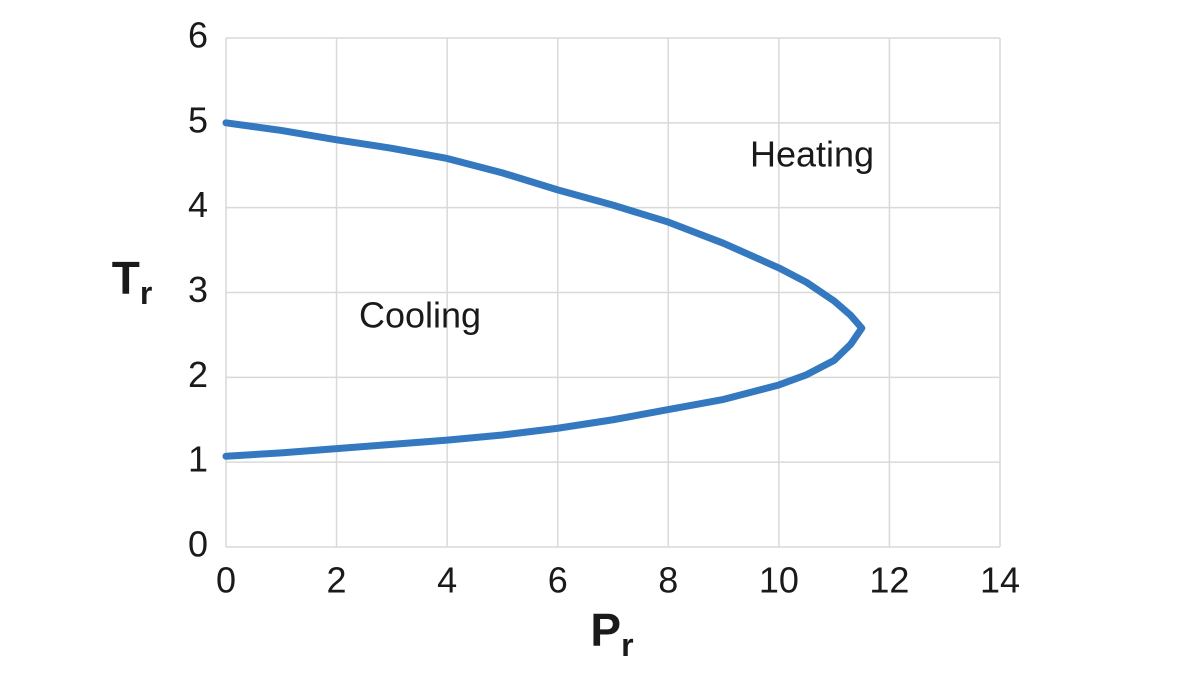  Describe the element at coordinates (198, 459) in the screenshot. I see `y-tick-label: 1` at that location.